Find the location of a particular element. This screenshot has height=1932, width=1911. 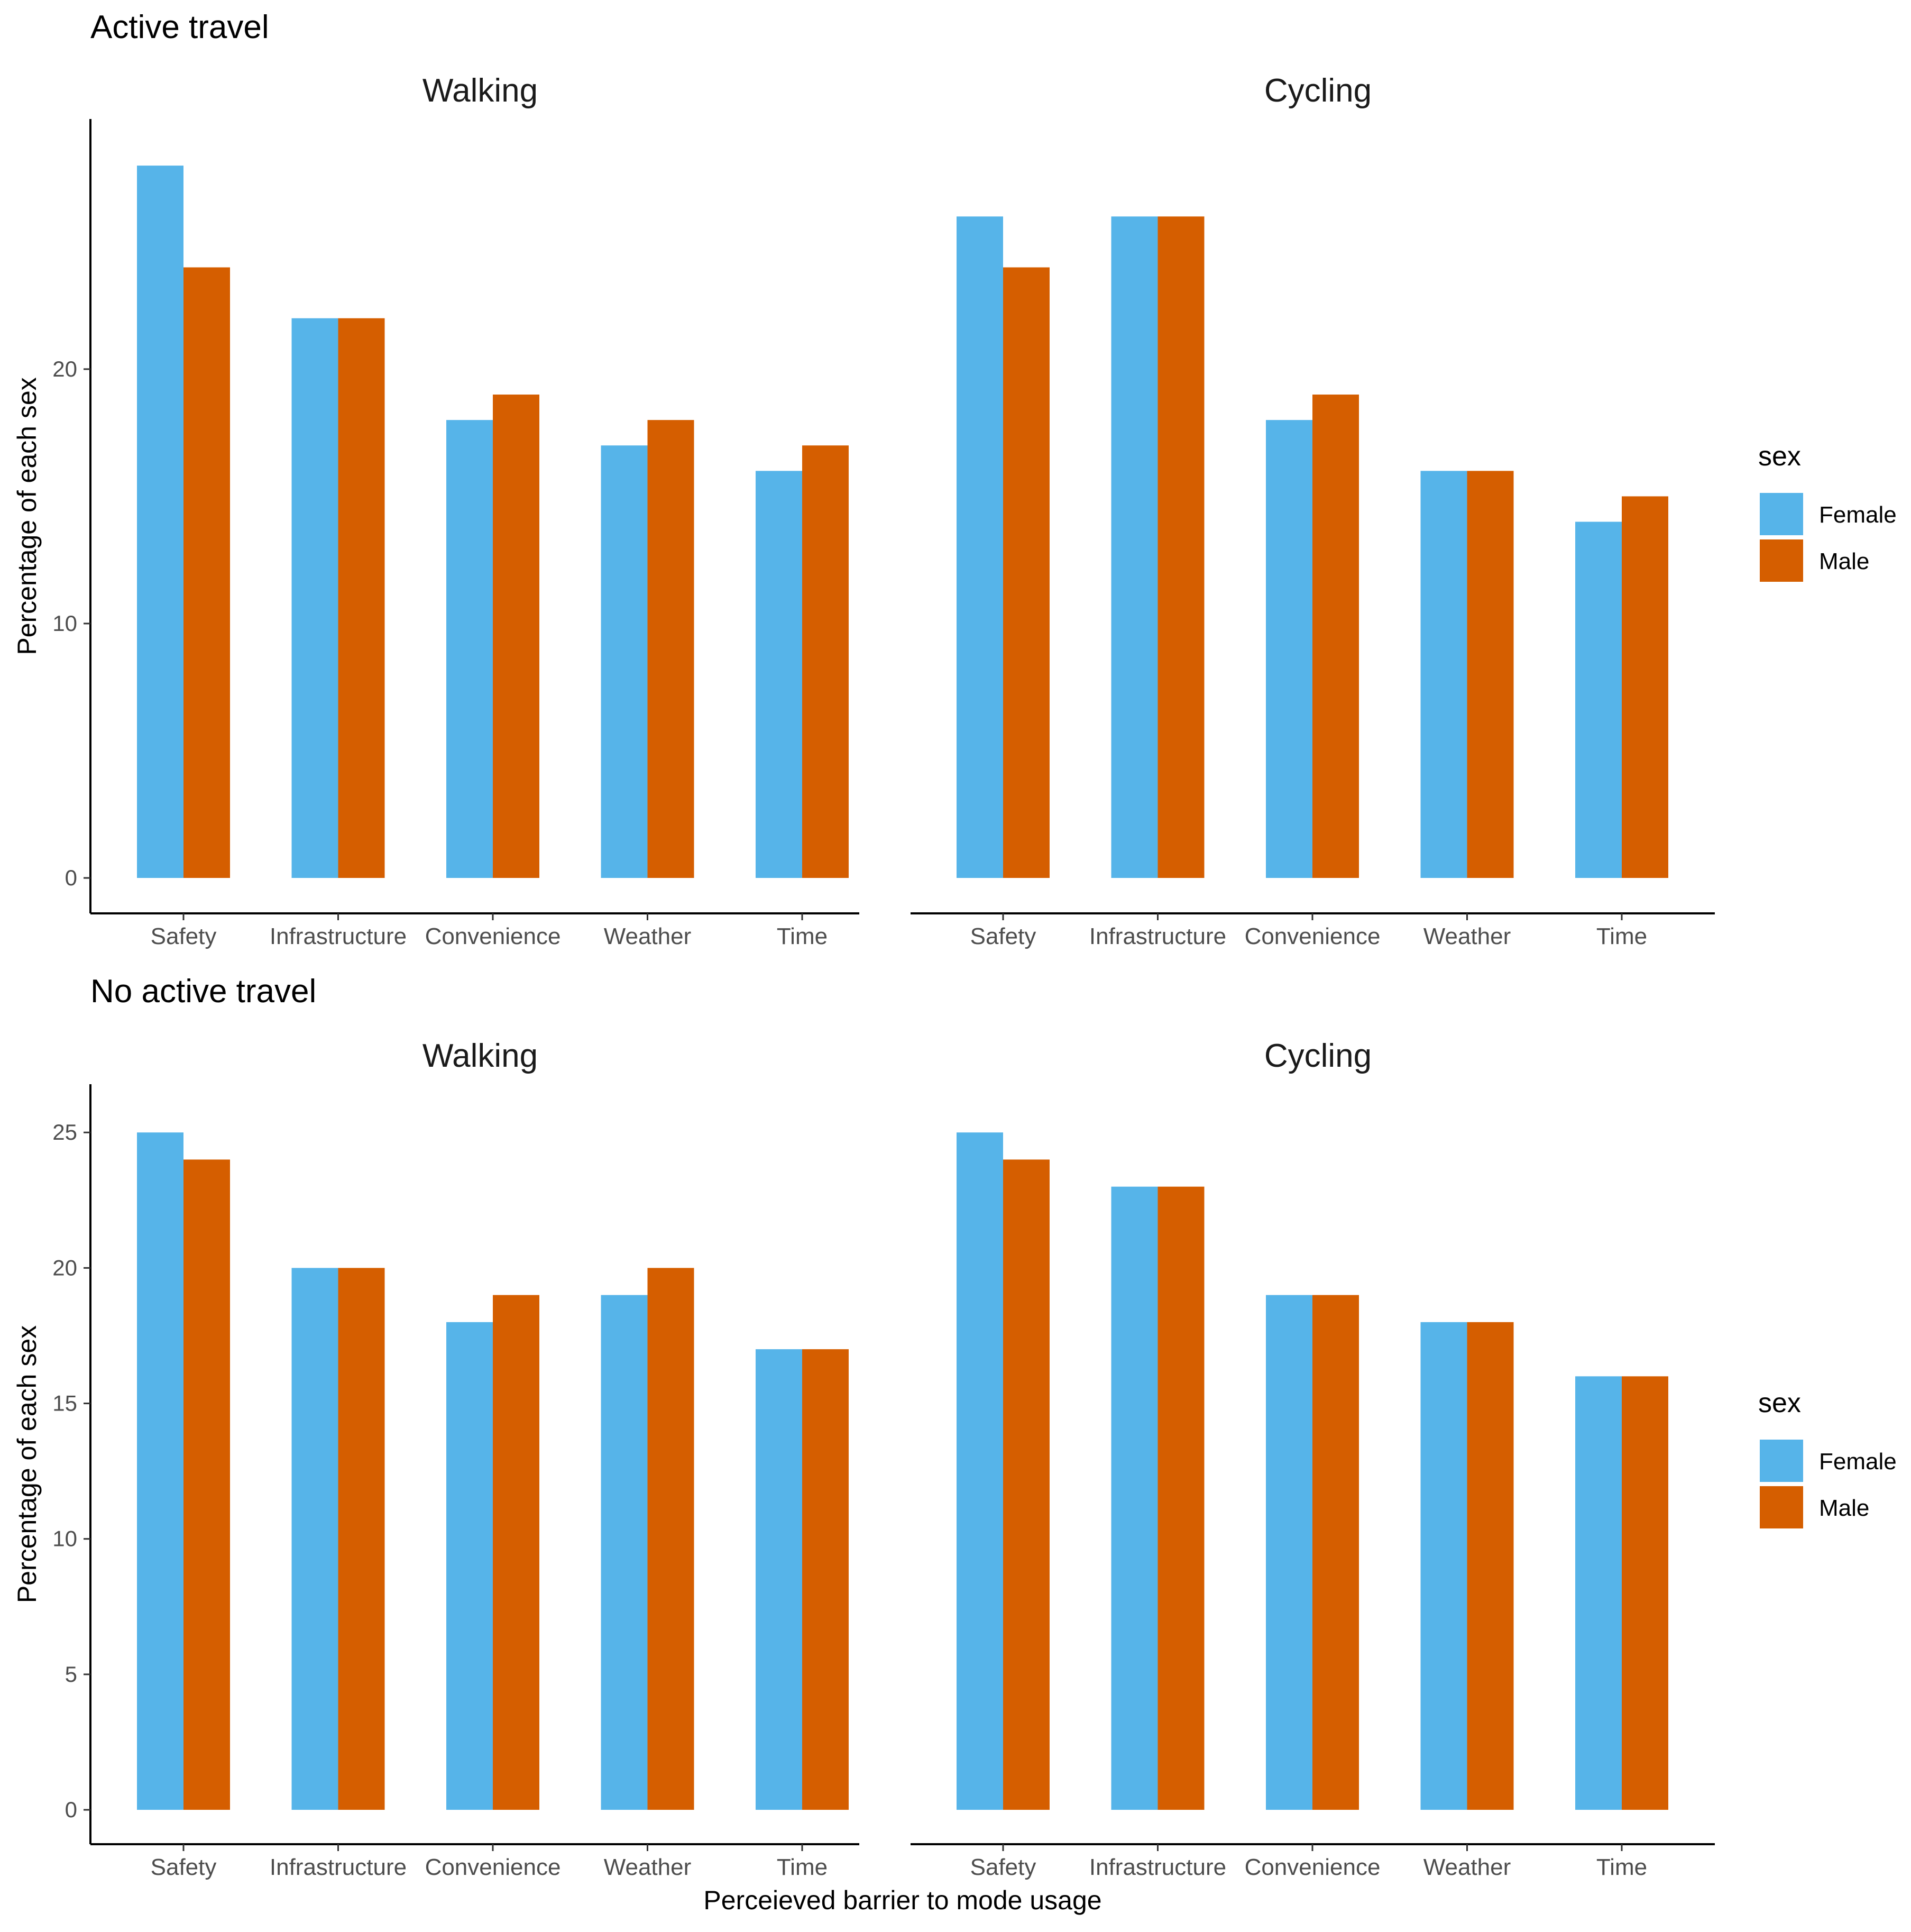

bar-male-time: Cycling / Time / Male: 15 is located at coordinates (1645, 687).